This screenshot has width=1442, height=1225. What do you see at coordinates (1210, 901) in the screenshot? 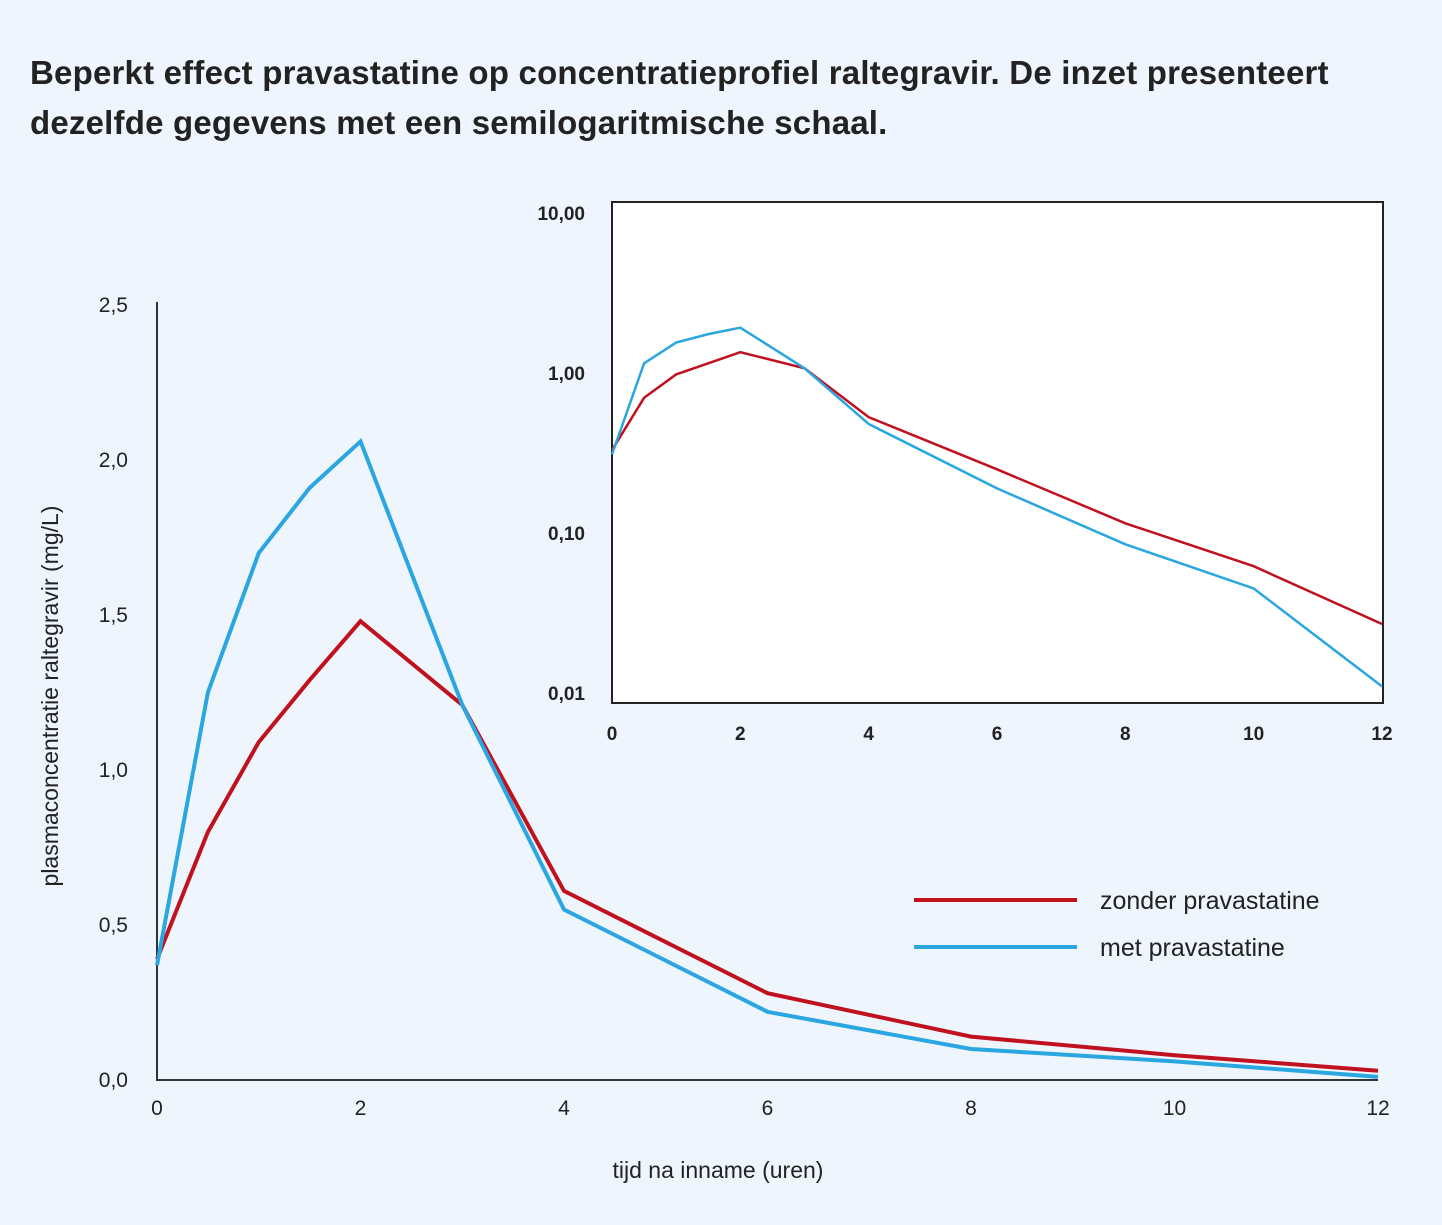
I see `legend-label-zonder: zonder pravastatine` at bounding box center [1210, 901].